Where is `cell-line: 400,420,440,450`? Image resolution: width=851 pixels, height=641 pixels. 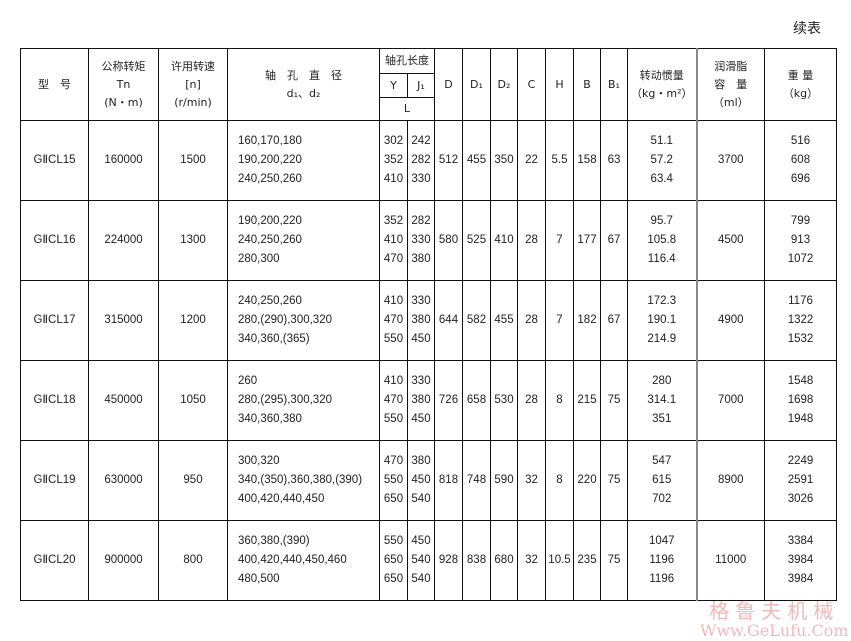 cell-line: 400,420,440,450 is located at coordinates (281, 499).